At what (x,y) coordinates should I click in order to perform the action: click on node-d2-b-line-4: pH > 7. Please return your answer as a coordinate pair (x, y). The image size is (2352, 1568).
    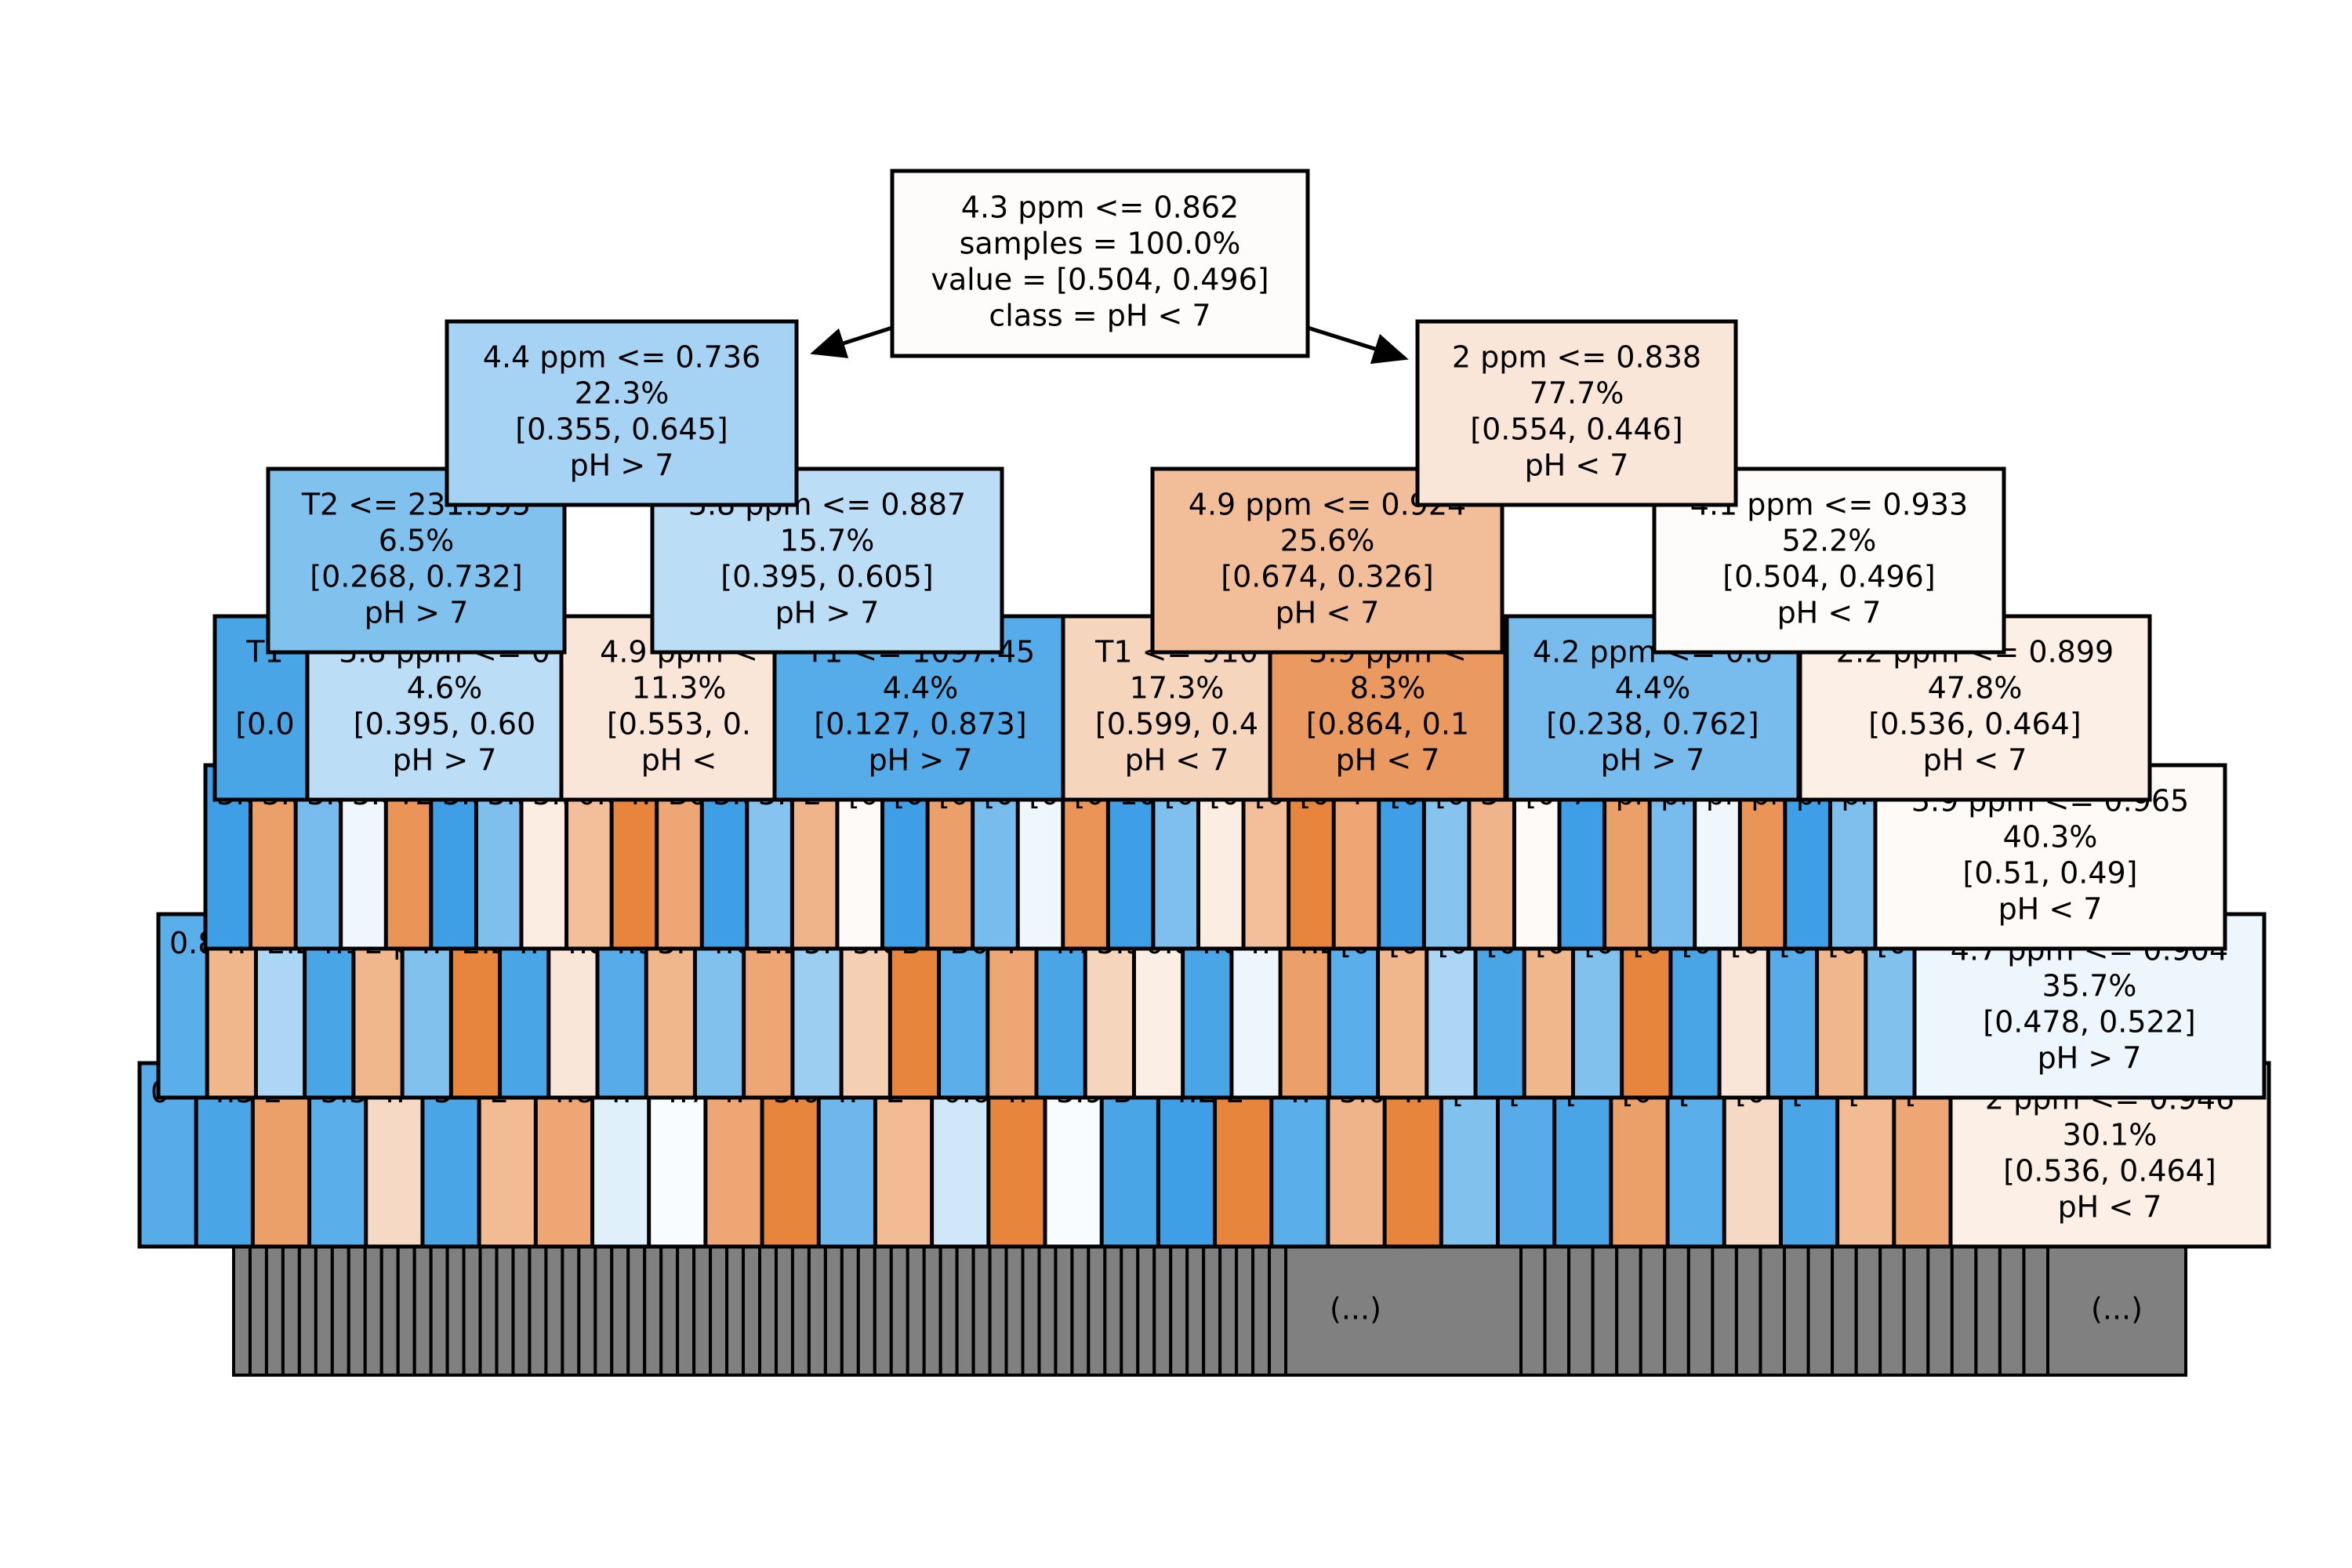
    Looking at the image, I should click on (828, 613).